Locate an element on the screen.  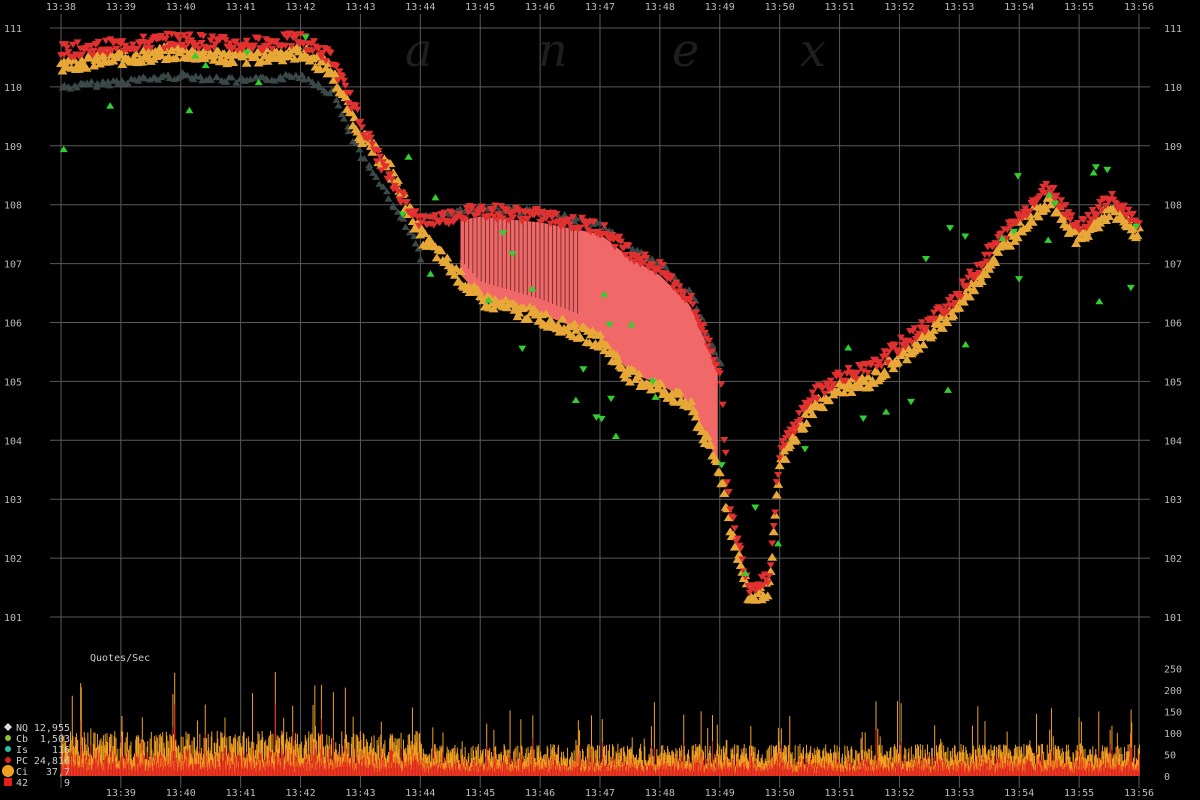
y-tick-label: 106 is located at coordinates (13, 324).